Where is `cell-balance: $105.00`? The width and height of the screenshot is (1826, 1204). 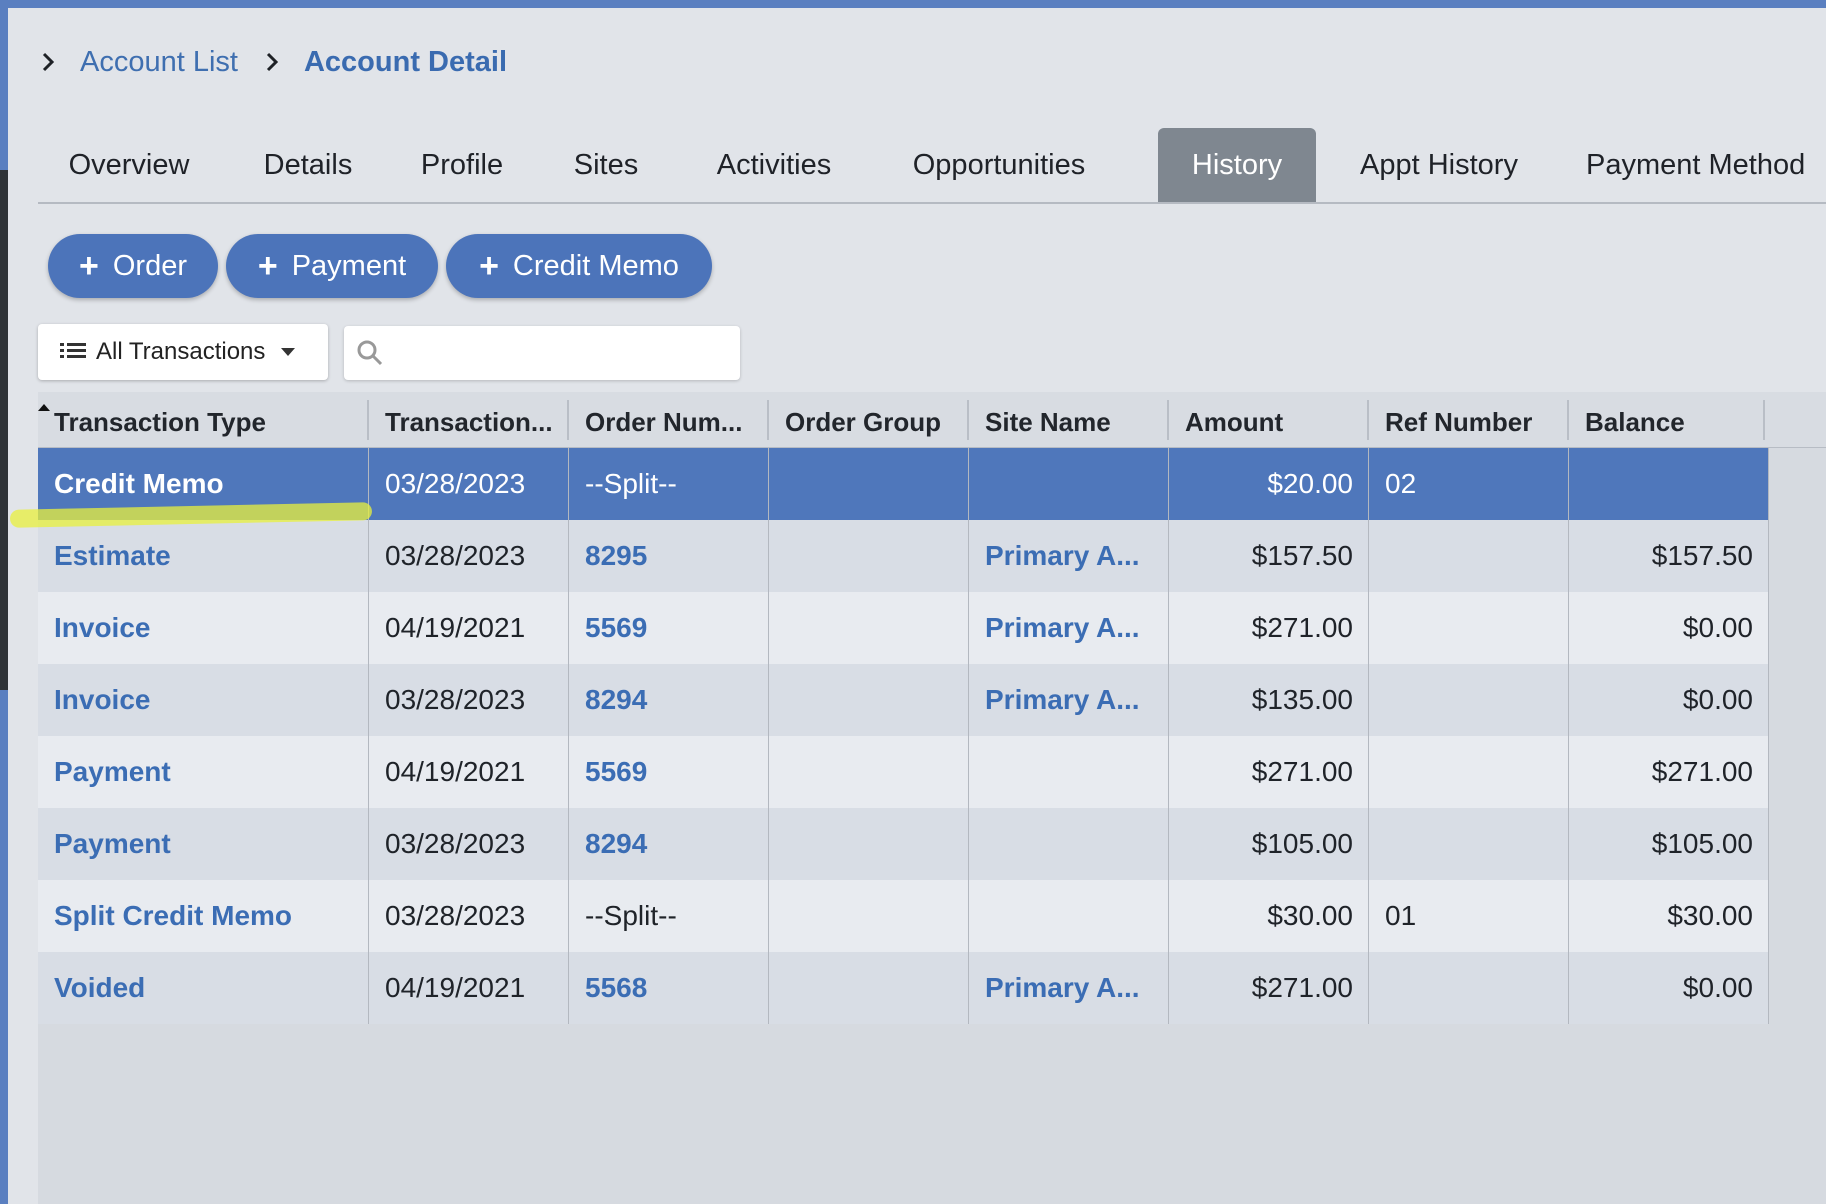 cell-balance: $105.00 is located at coordinates (1702, 843).